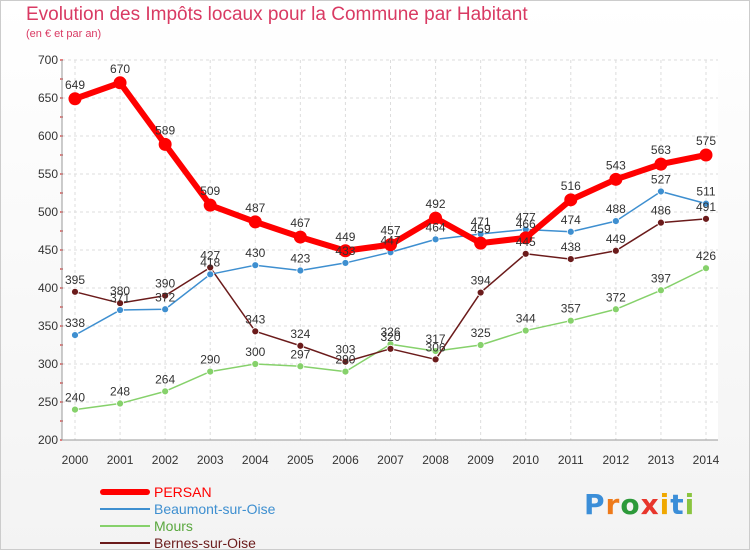 This screenshot has height=552, width=750. Describe the element at coordinates (595, 504) in the screenshot. I see `logo-letter: P` at that location.